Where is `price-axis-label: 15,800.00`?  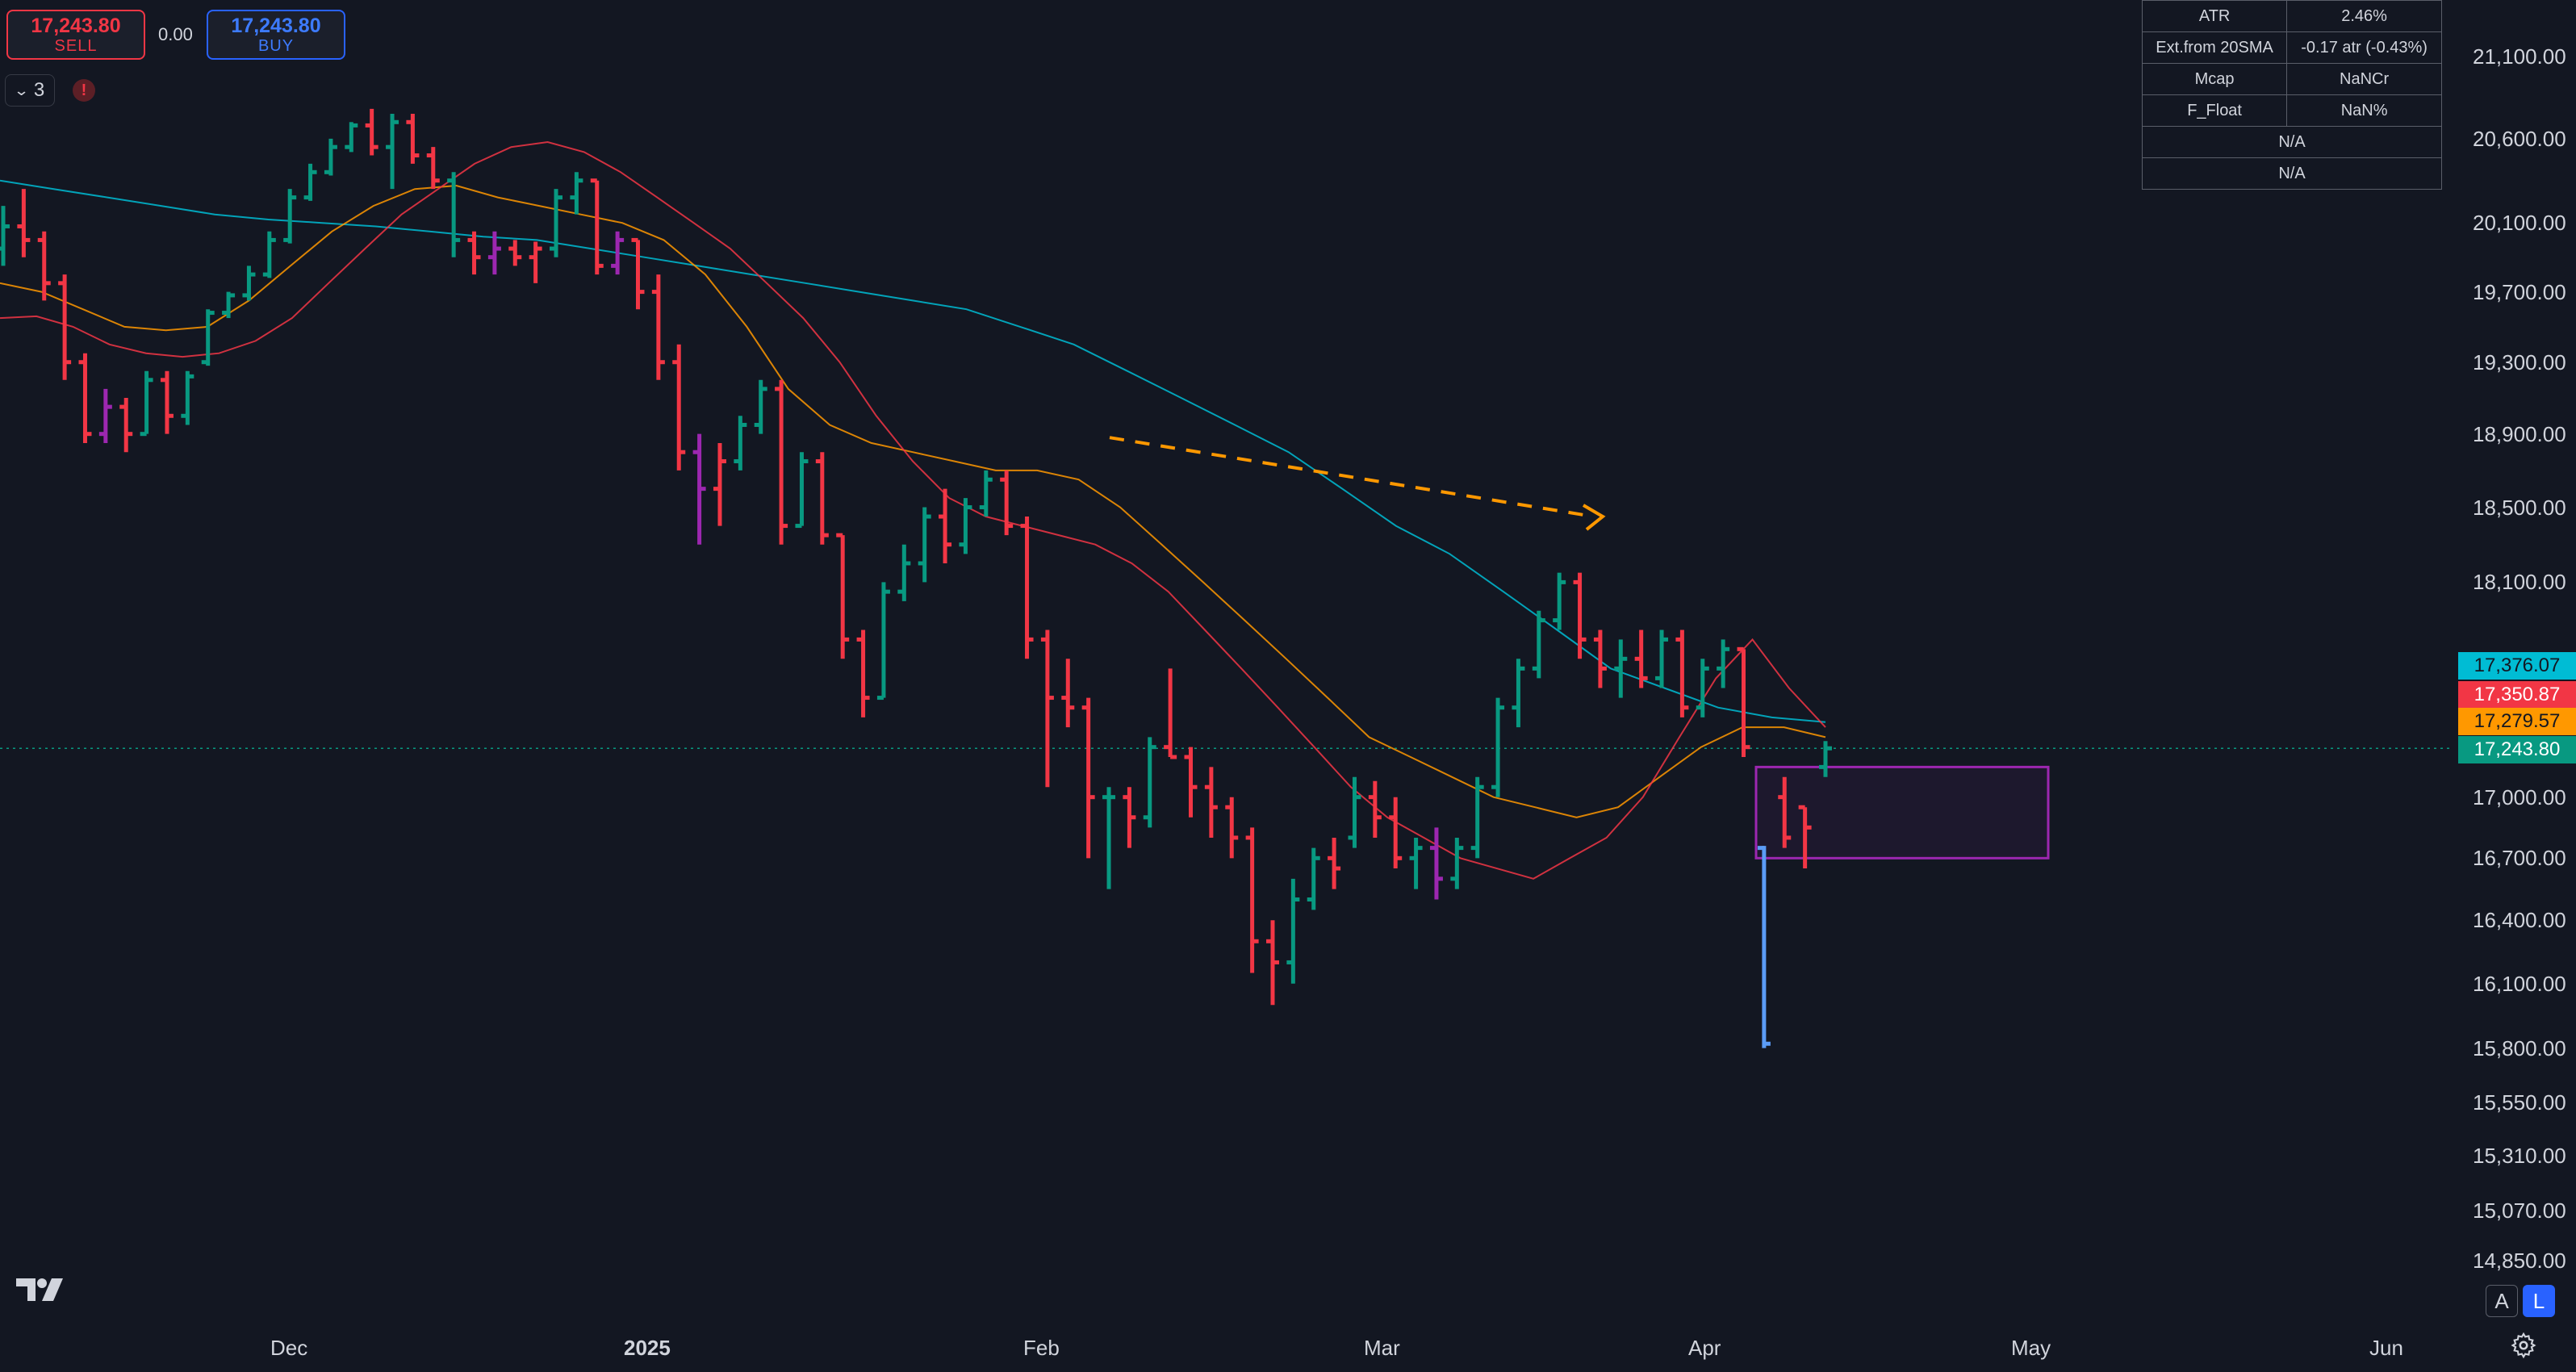
price-axis-label: 15,800.00 is located at coordinates (2519, 1047).